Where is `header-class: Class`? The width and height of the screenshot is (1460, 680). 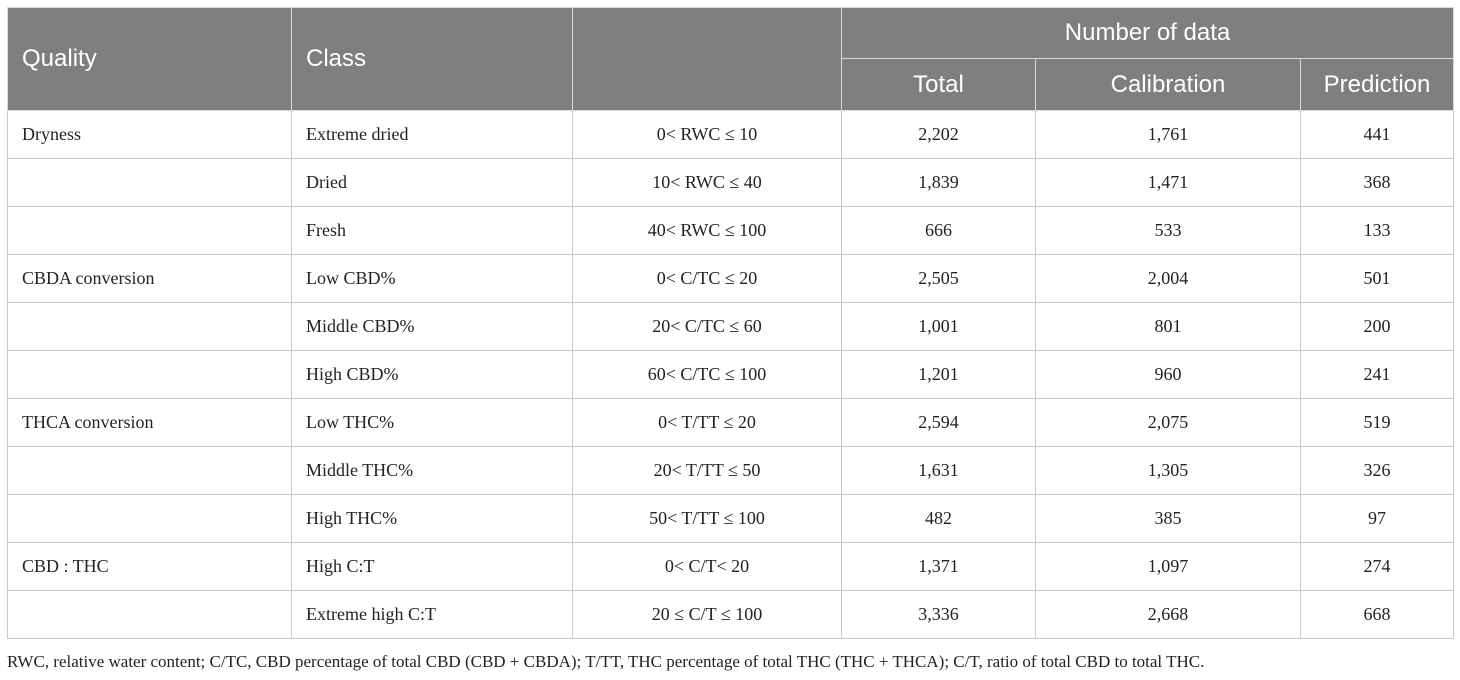
header-class: Class is located at coordinates (432, 59).